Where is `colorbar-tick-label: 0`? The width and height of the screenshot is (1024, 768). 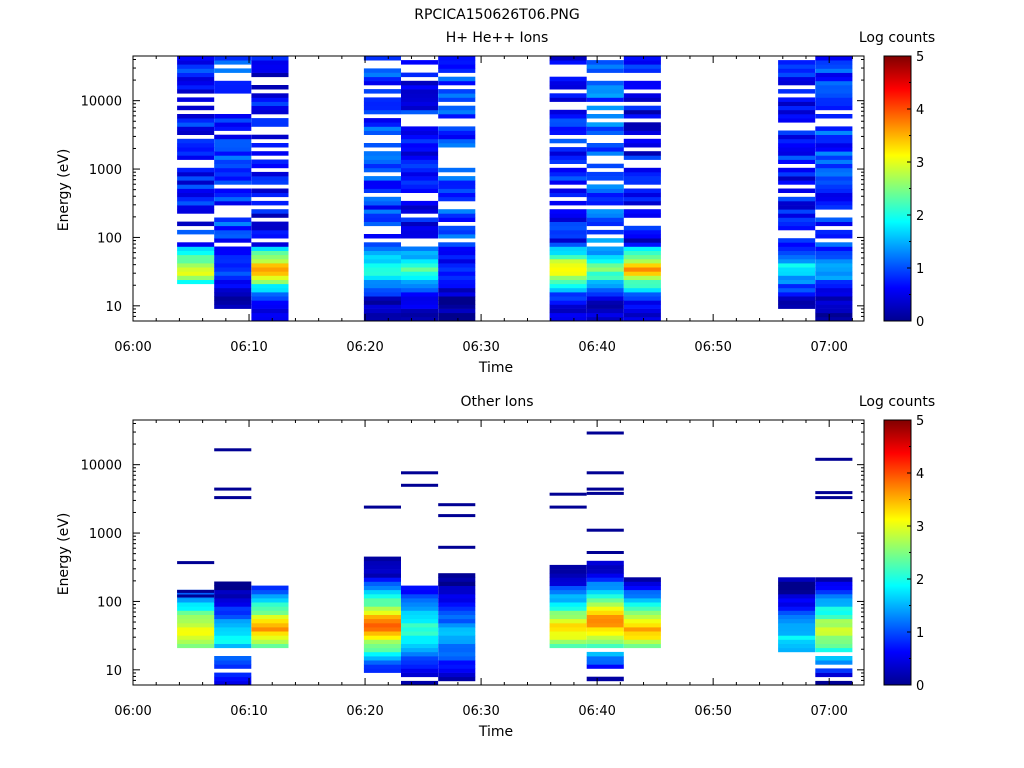
colorbar-tick-label: 0 is located at coordinates (920, 322).